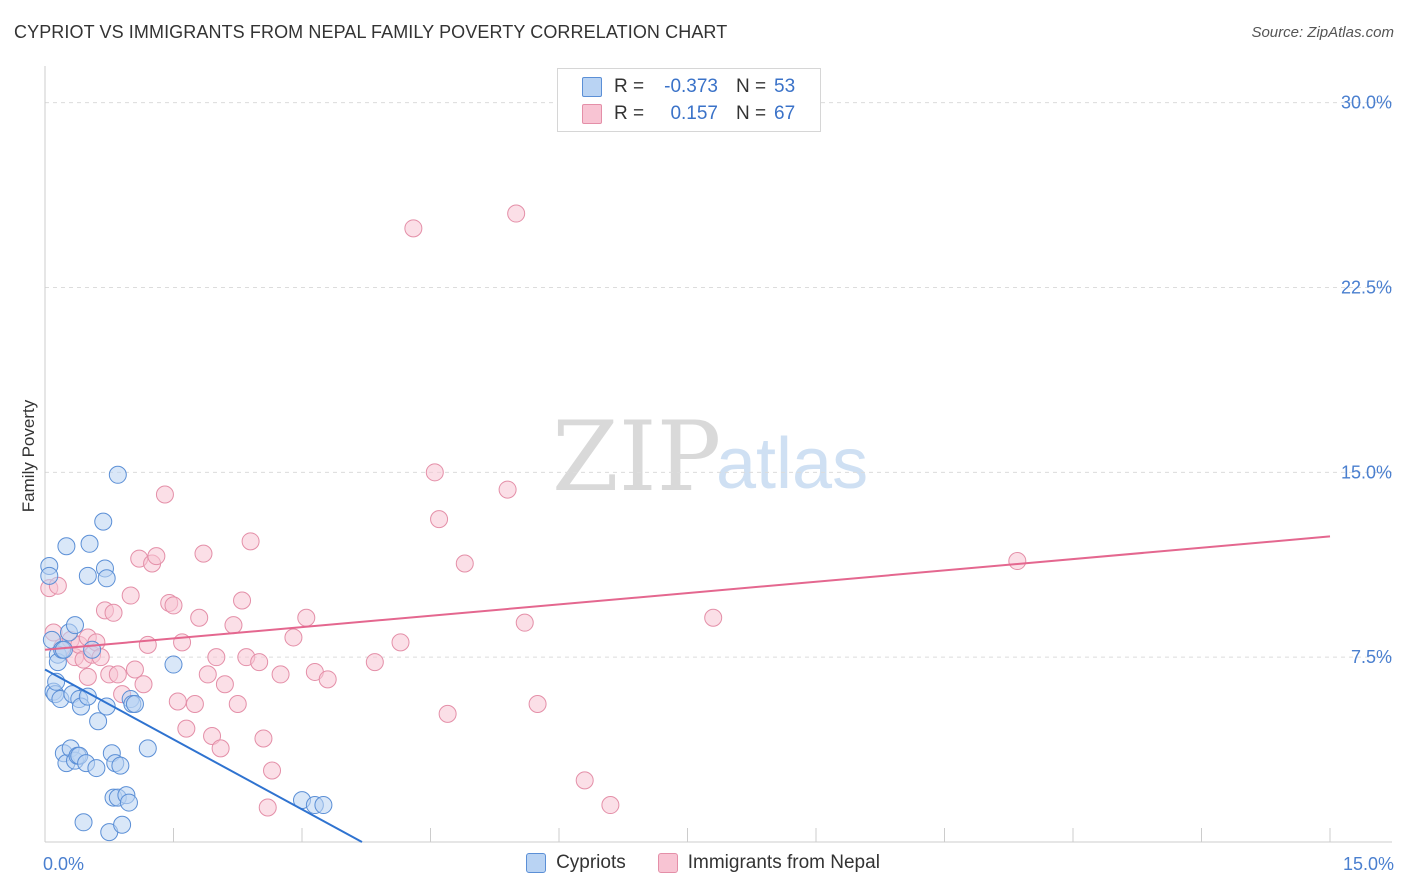 The height and width of the screenshot is (892, 1406). I want to click on y-tick-labels: 7.5% 15.0% 22.5% 30.0%, so click(1366, 380).